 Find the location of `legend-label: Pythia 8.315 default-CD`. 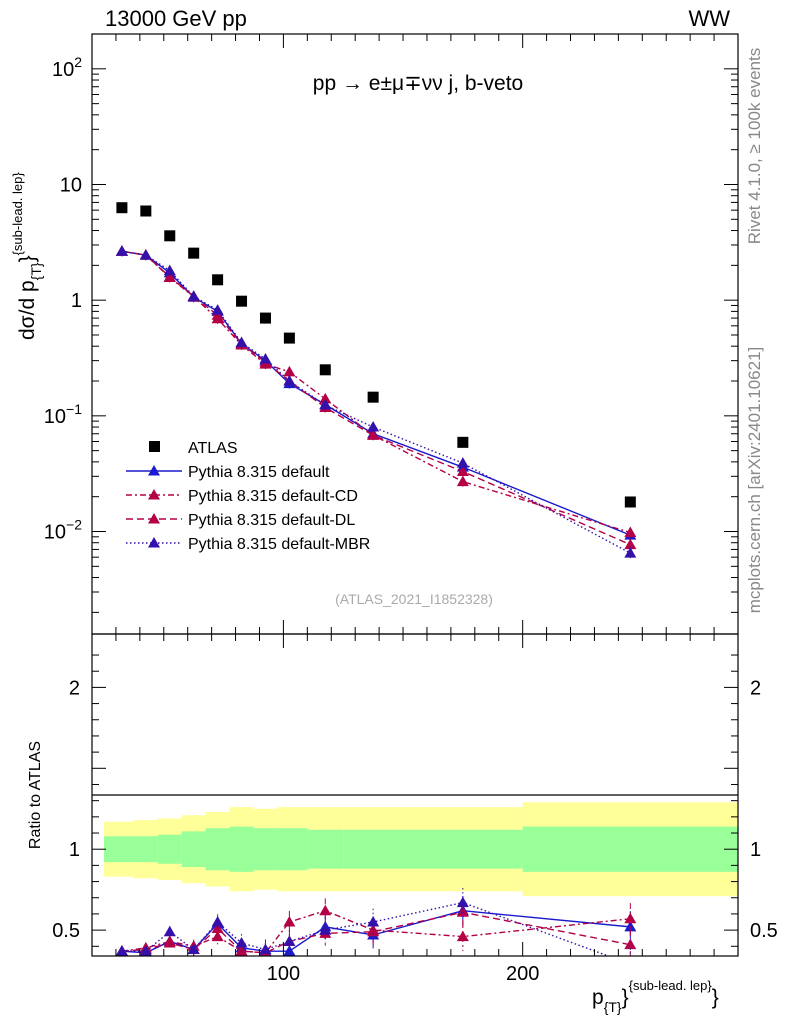

legend-label: Pythia 8.315 default-CD is located at coordinates (273, 496).